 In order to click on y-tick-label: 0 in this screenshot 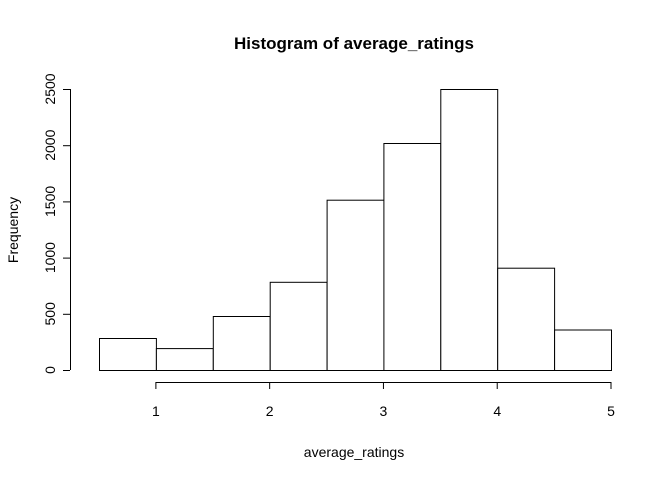, I will do `click(50, 370)`.